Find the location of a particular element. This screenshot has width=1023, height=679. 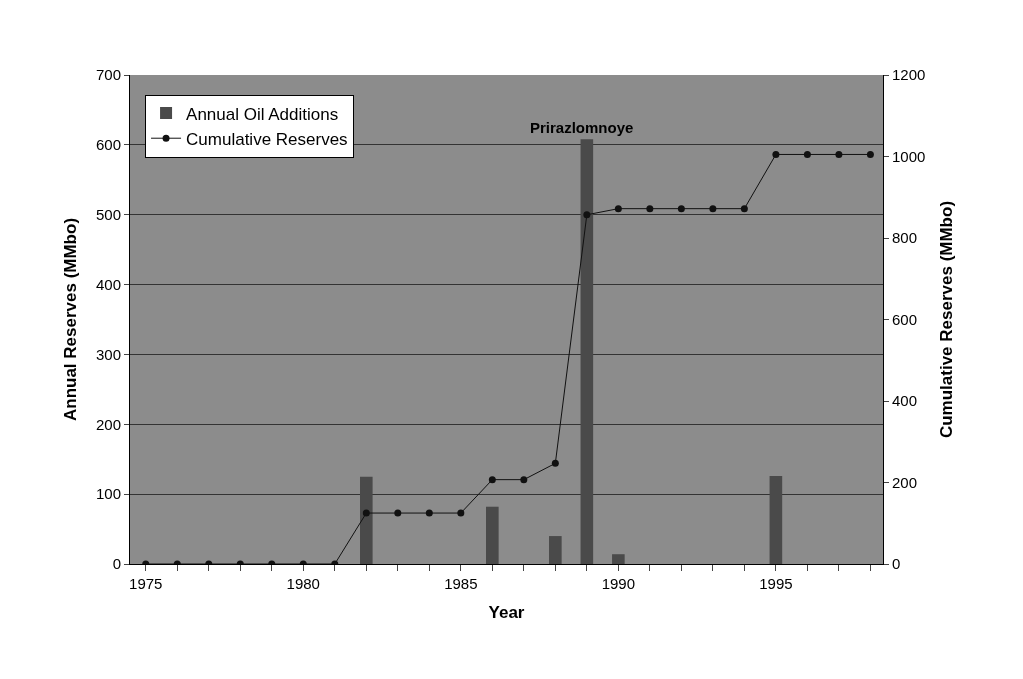

x-tick-label: 1985 is located at coordinates (461, 583).